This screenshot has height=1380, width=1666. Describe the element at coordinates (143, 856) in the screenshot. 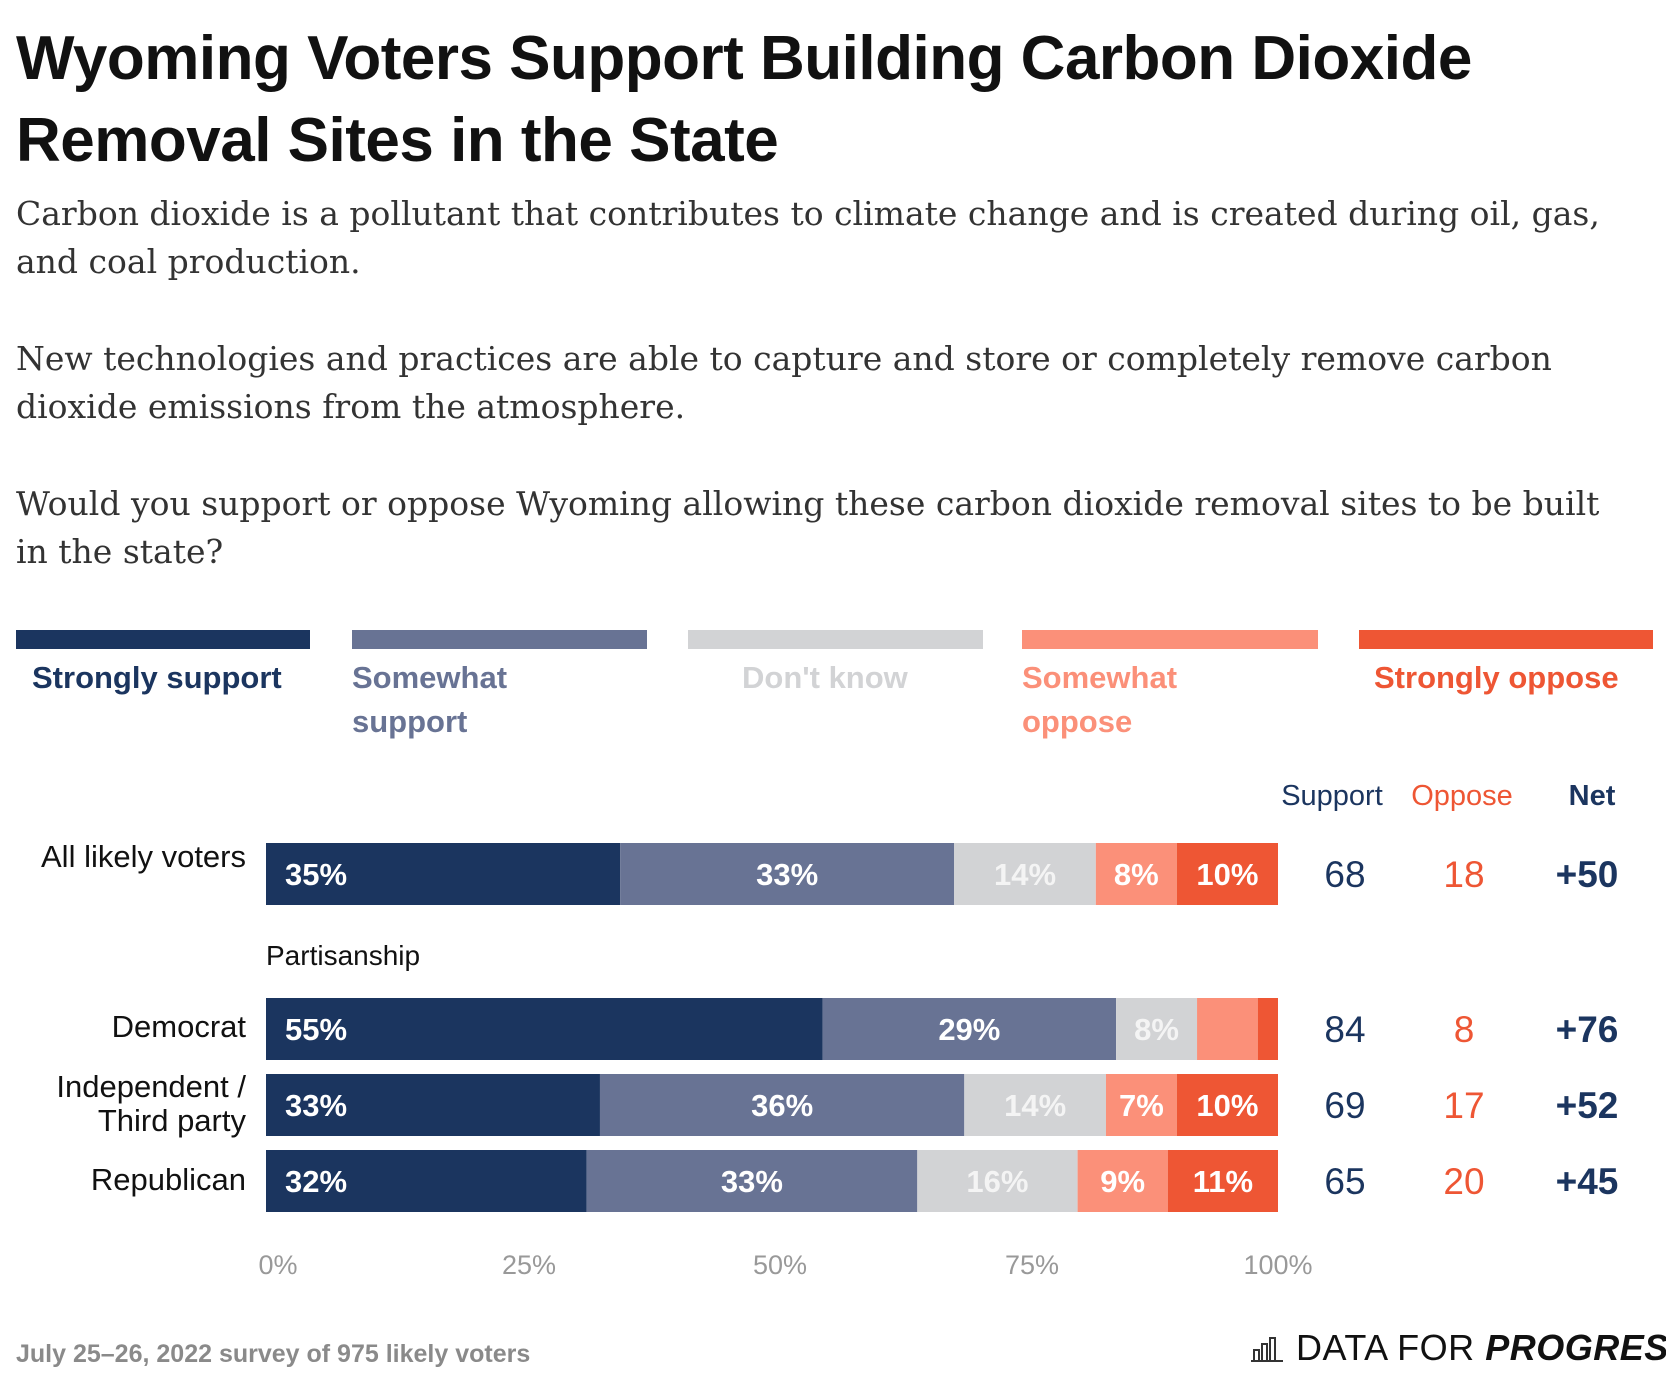

I see `row-label-all-likely-voters: All likely voters` at that location.